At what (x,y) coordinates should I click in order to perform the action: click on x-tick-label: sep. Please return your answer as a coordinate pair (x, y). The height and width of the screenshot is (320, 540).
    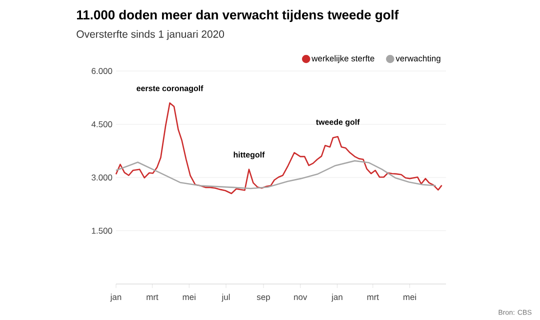
    Looking at the image, I should click on (263, 298).